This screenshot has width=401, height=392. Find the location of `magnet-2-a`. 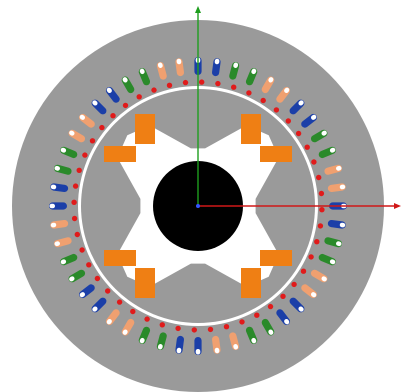

magnet-2-a is located at coordinates (145, 283).